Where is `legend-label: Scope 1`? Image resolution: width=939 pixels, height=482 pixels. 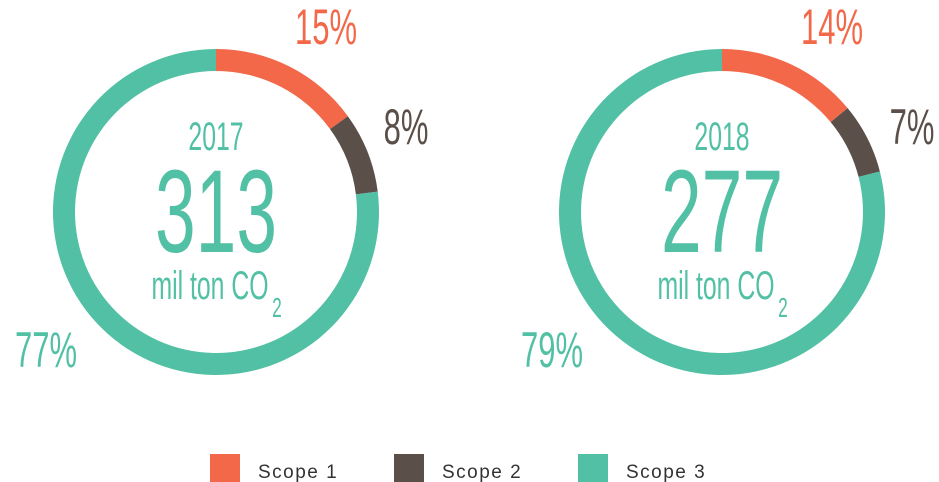
legend-label: Scope 1 is located at coordinates (298, 472).